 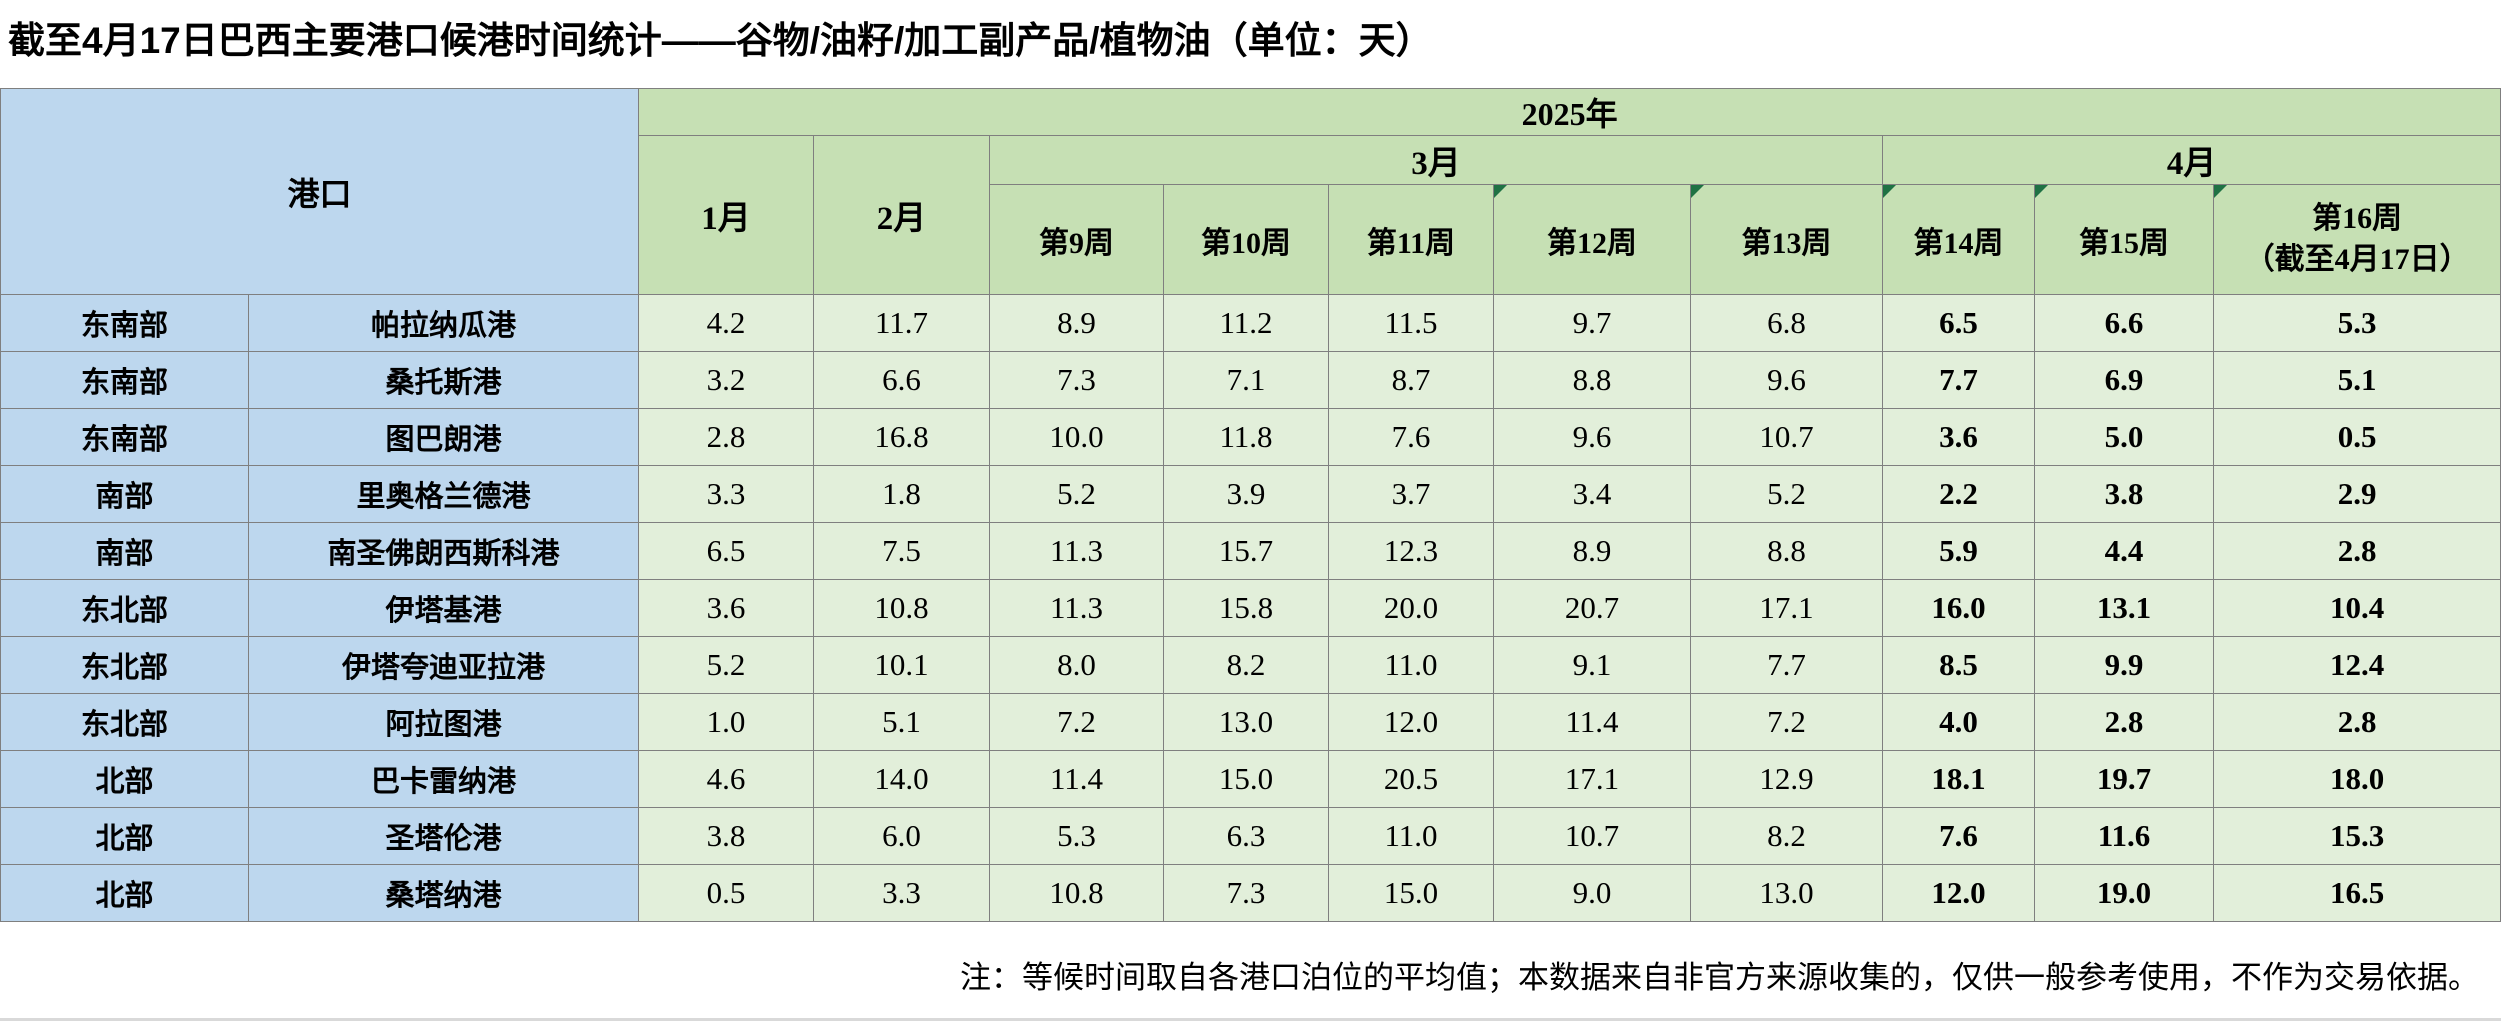 What do you see at coordinates (2124, 380) in the screenshot?
I see `value-cell: 6.9` at bounding box center [2124, 380].